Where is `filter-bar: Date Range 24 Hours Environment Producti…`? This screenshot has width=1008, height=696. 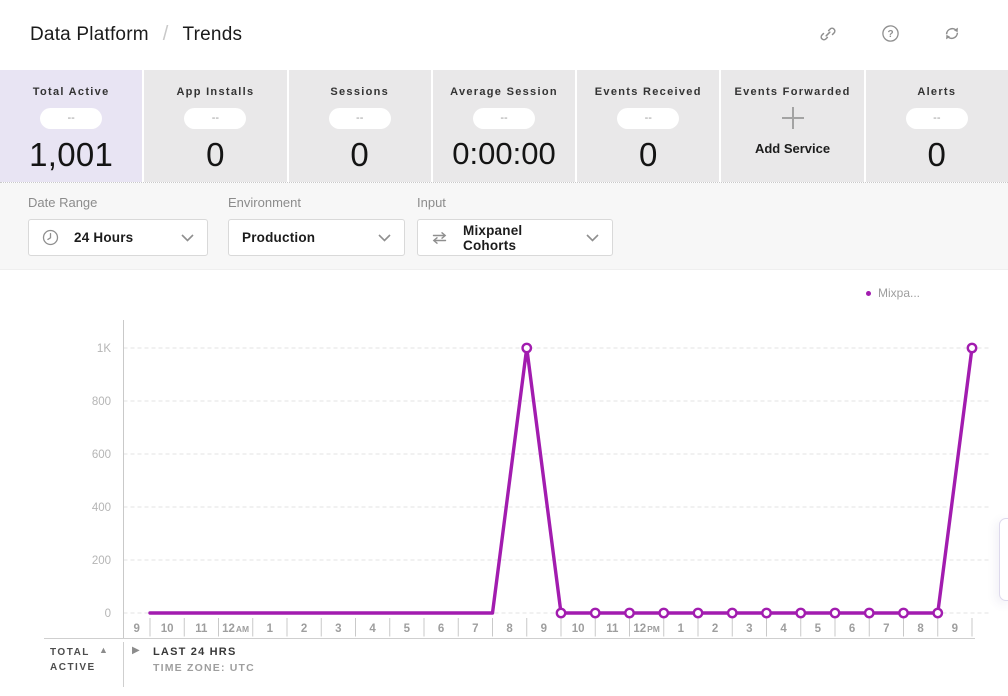
filter-bar: Date Range 24 Hours Environment Producti… is located at coordinates (504, 226).